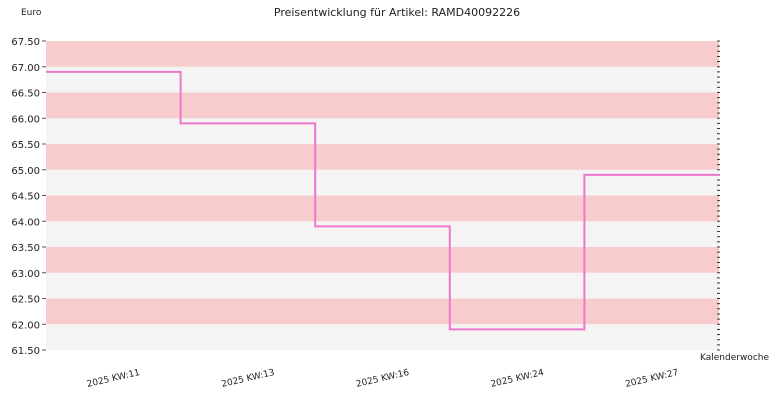  I want to click on y-tick-label: 62.00, so click(25, 325).